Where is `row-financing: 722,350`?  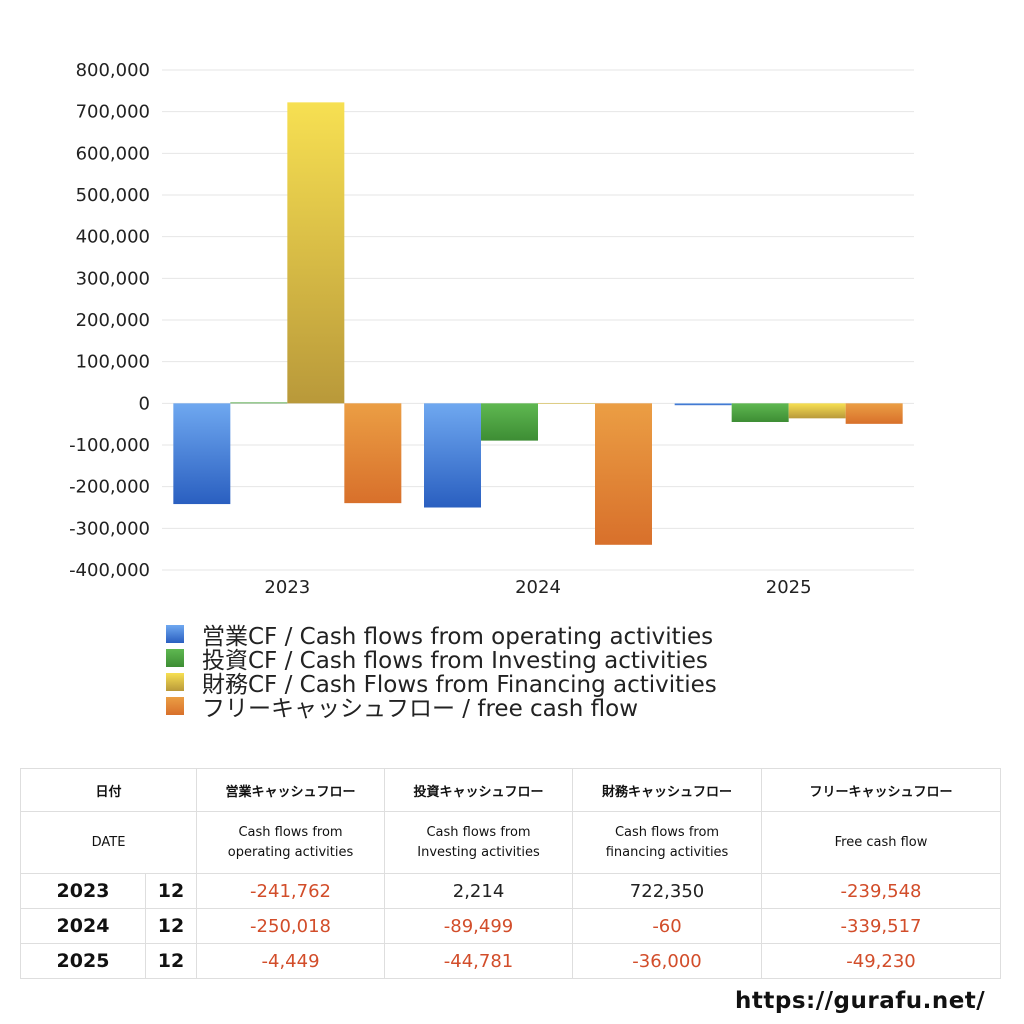 row-financing: 722,350 is located at coordinates (667, 891).